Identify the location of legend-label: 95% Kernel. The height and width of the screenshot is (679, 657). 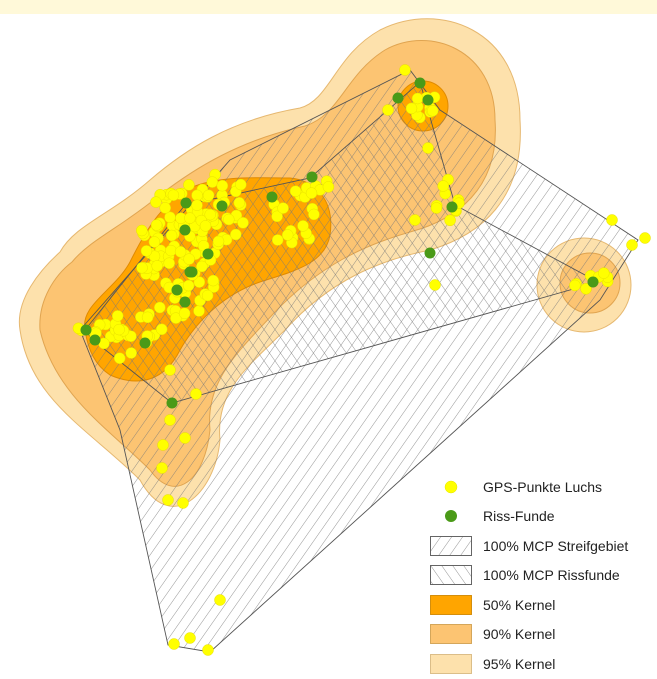
(519, 663).